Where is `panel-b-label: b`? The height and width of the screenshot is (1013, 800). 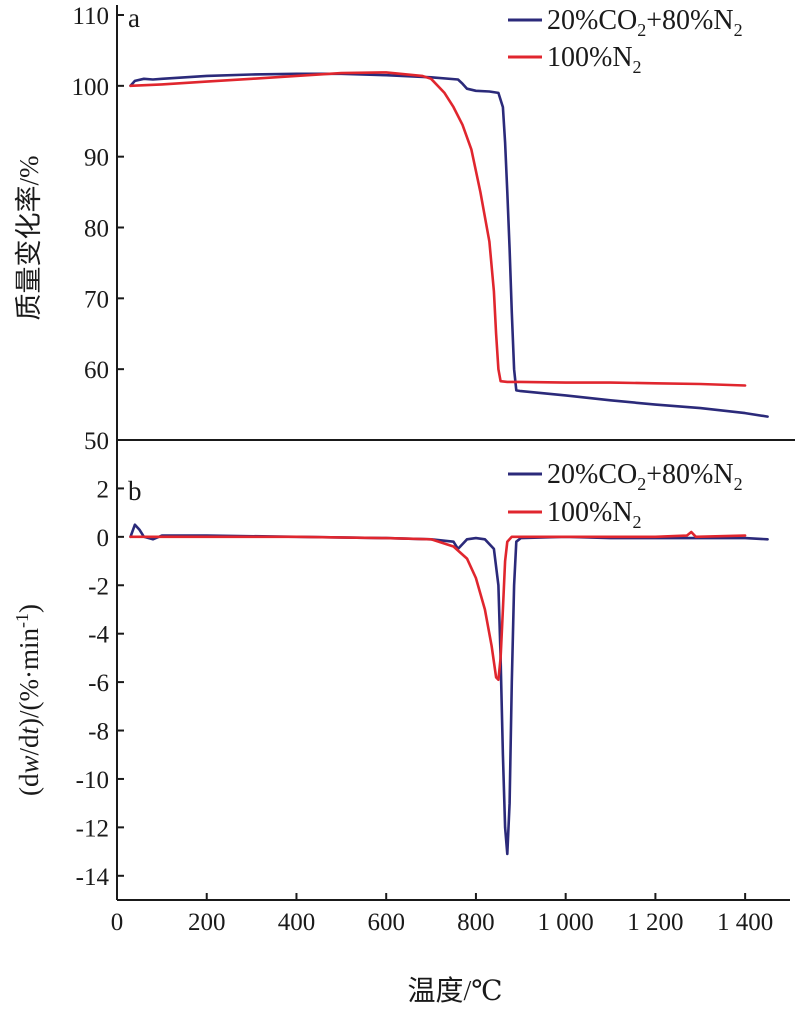
panel-b-label: b is located at coordinates (135, 491).